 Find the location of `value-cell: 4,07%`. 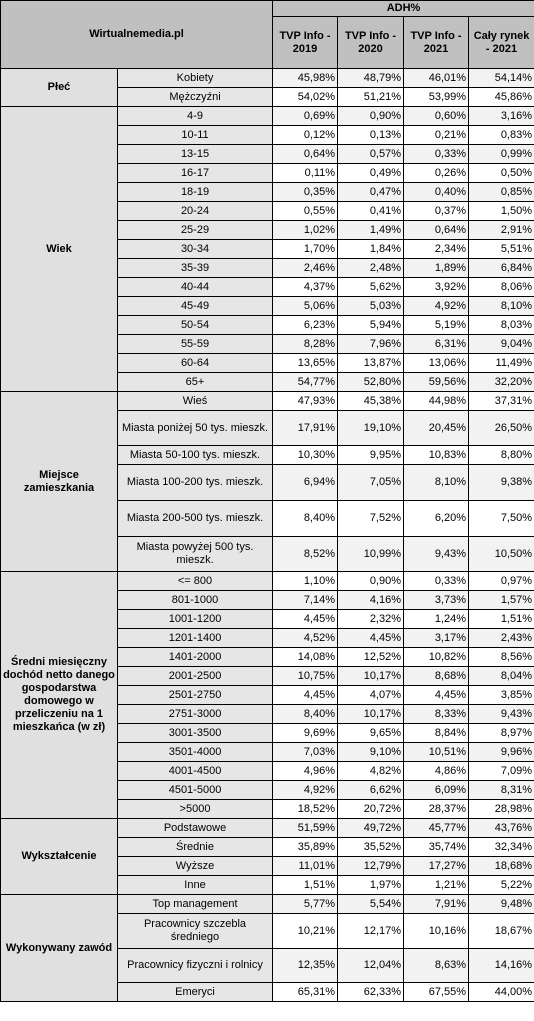

value-cell: 4,07% is located at coordinates (371, 695).